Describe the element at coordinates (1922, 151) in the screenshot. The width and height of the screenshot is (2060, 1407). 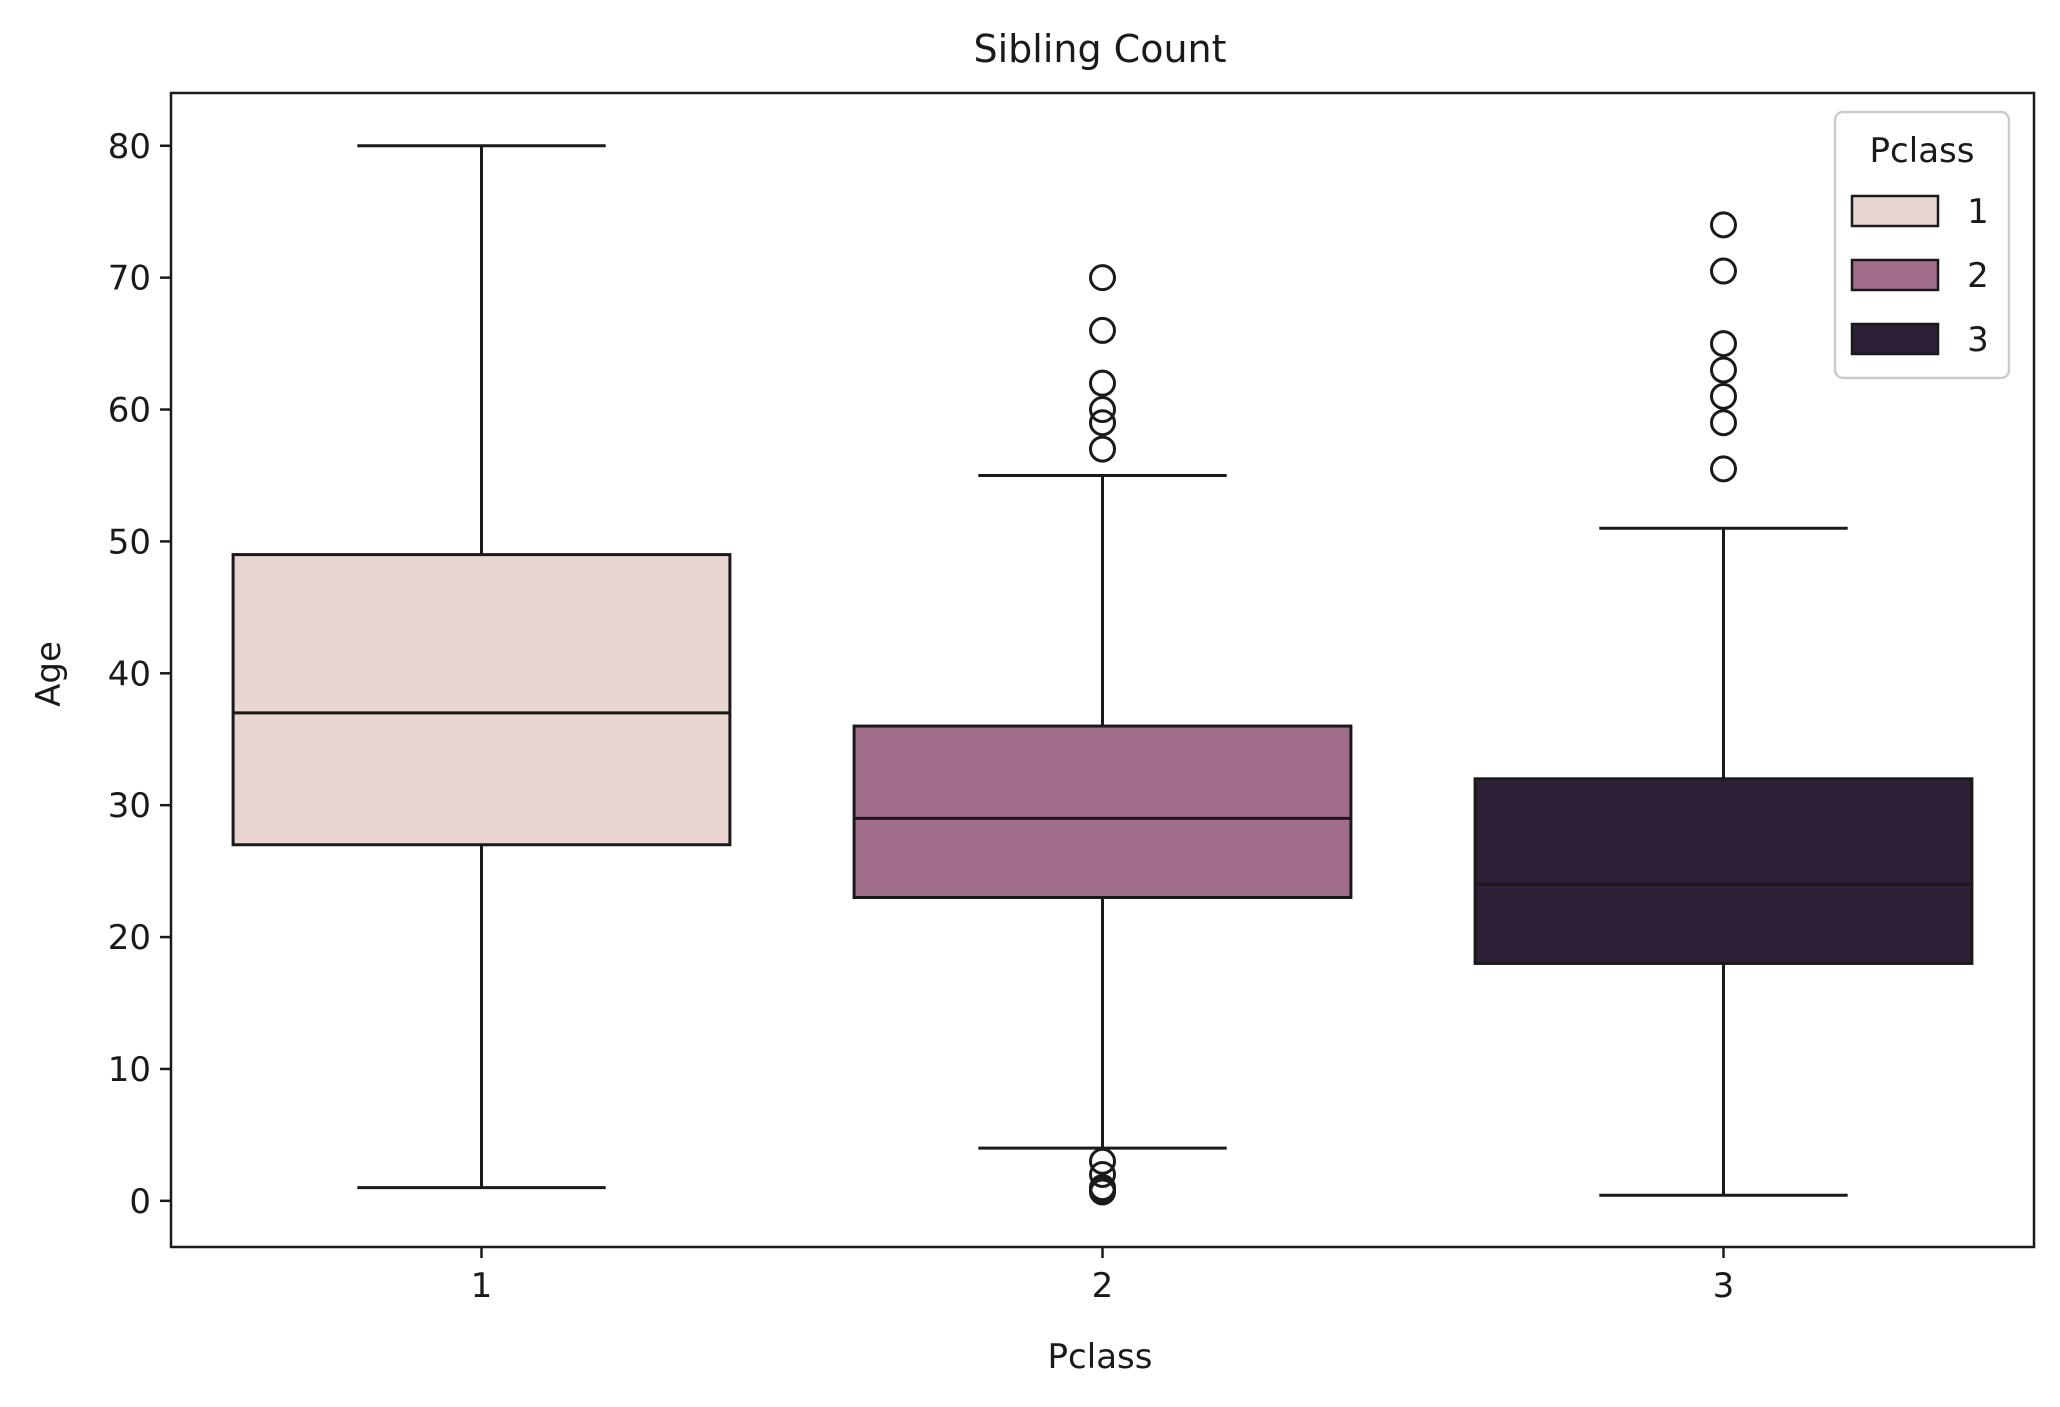
I see `legend-title: Pclass` at that location.